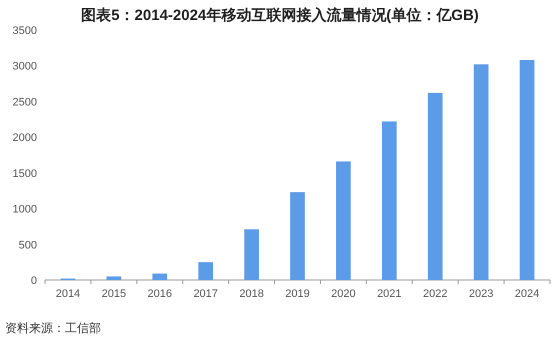 The image size is (560, 350). I want to click on x-tick-label: 2024, so click(527, 294).